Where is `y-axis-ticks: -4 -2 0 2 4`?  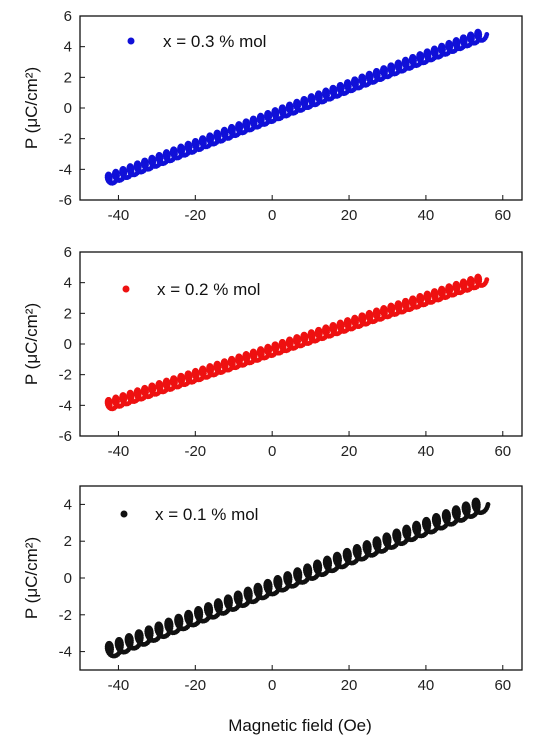 y-axis-ticks: -4 -2 0 2 4 is located at coordinates (72, 578).